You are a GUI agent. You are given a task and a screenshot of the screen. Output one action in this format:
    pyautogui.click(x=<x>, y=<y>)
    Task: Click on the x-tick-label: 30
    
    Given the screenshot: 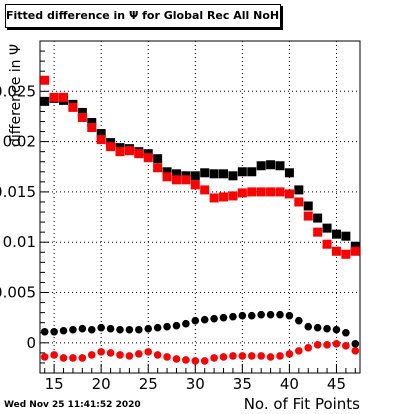 What is the action you would take?
    pyautogui.click(x=195, y=384)
    